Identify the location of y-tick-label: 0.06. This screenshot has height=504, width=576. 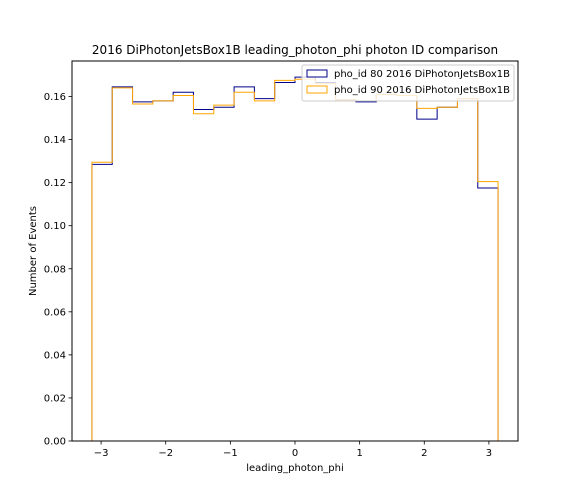
(55, 312).